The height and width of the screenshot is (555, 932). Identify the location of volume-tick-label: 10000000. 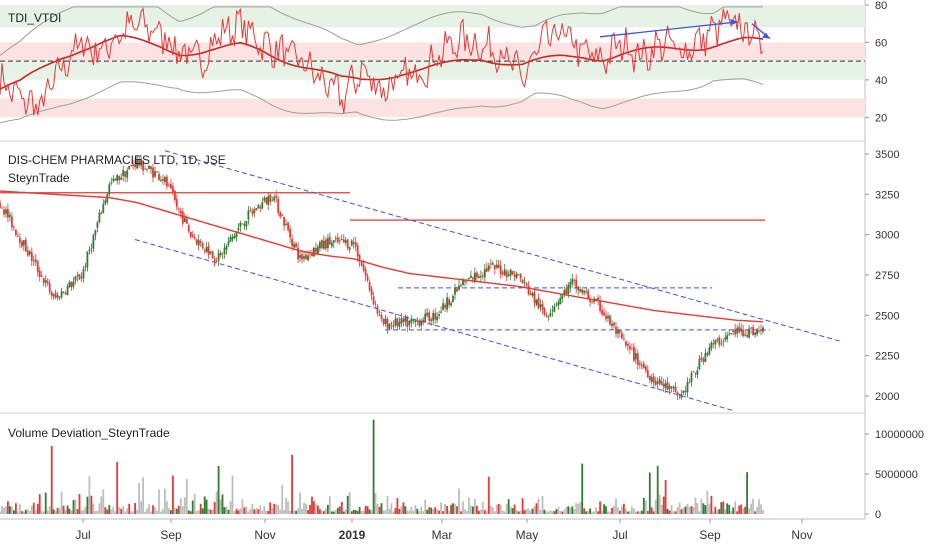
(899, 435).